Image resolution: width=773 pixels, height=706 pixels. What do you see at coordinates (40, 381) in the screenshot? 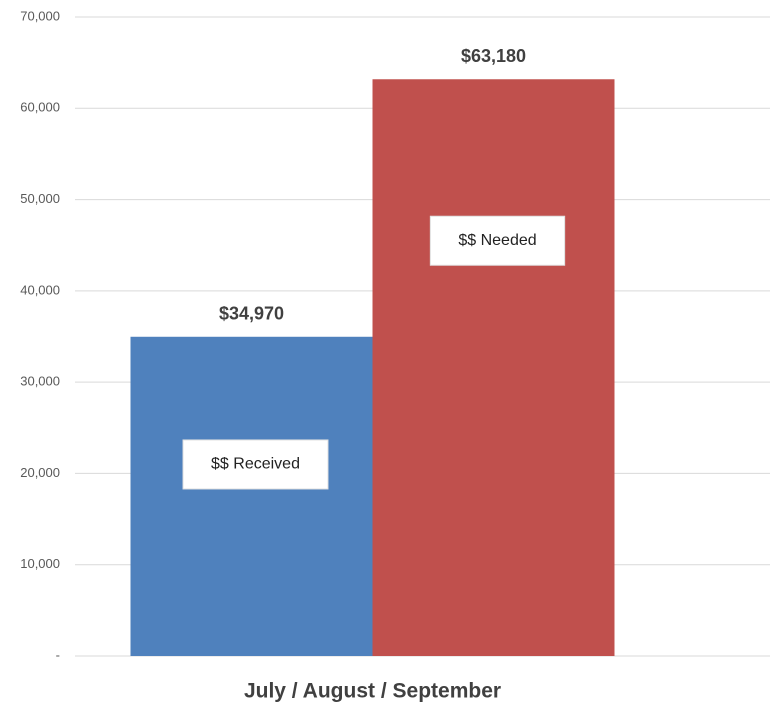
I see `y-tick-label: 30,000` at bounding box center [40, 381].